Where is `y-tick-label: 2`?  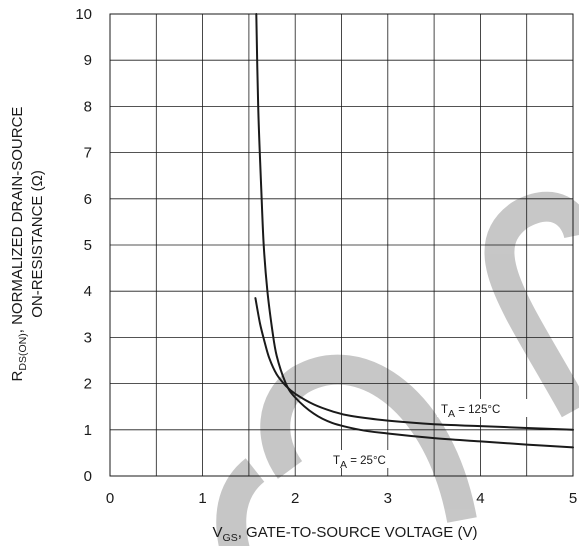
y-tick-label: 2 is located at coordinates (88, 384).